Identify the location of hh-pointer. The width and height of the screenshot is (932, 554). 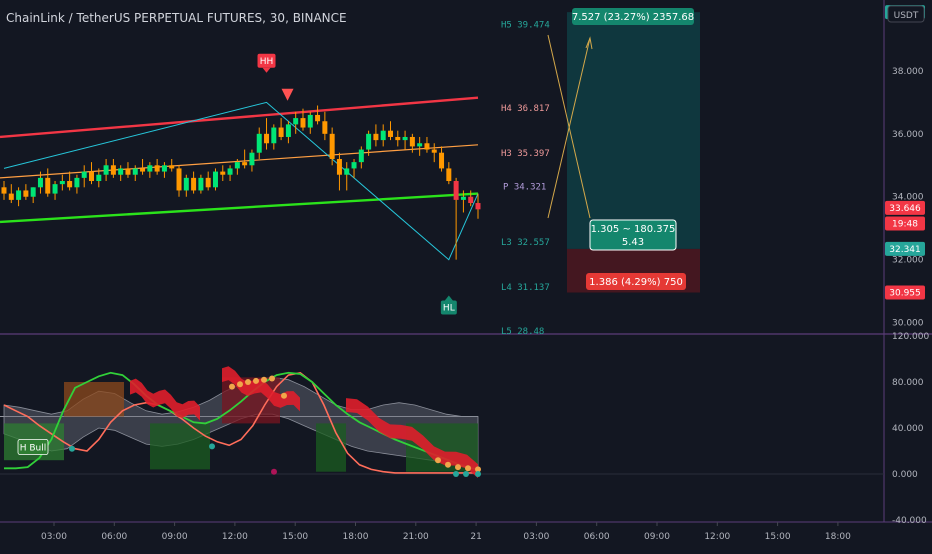
(266, 70).